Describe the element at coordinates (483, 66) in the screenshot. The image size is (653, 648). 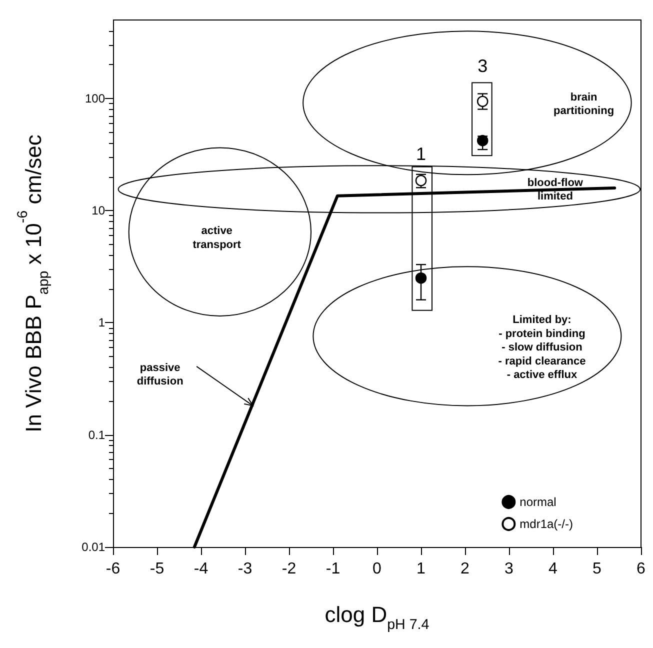
I see `annotation: 3` at that location.